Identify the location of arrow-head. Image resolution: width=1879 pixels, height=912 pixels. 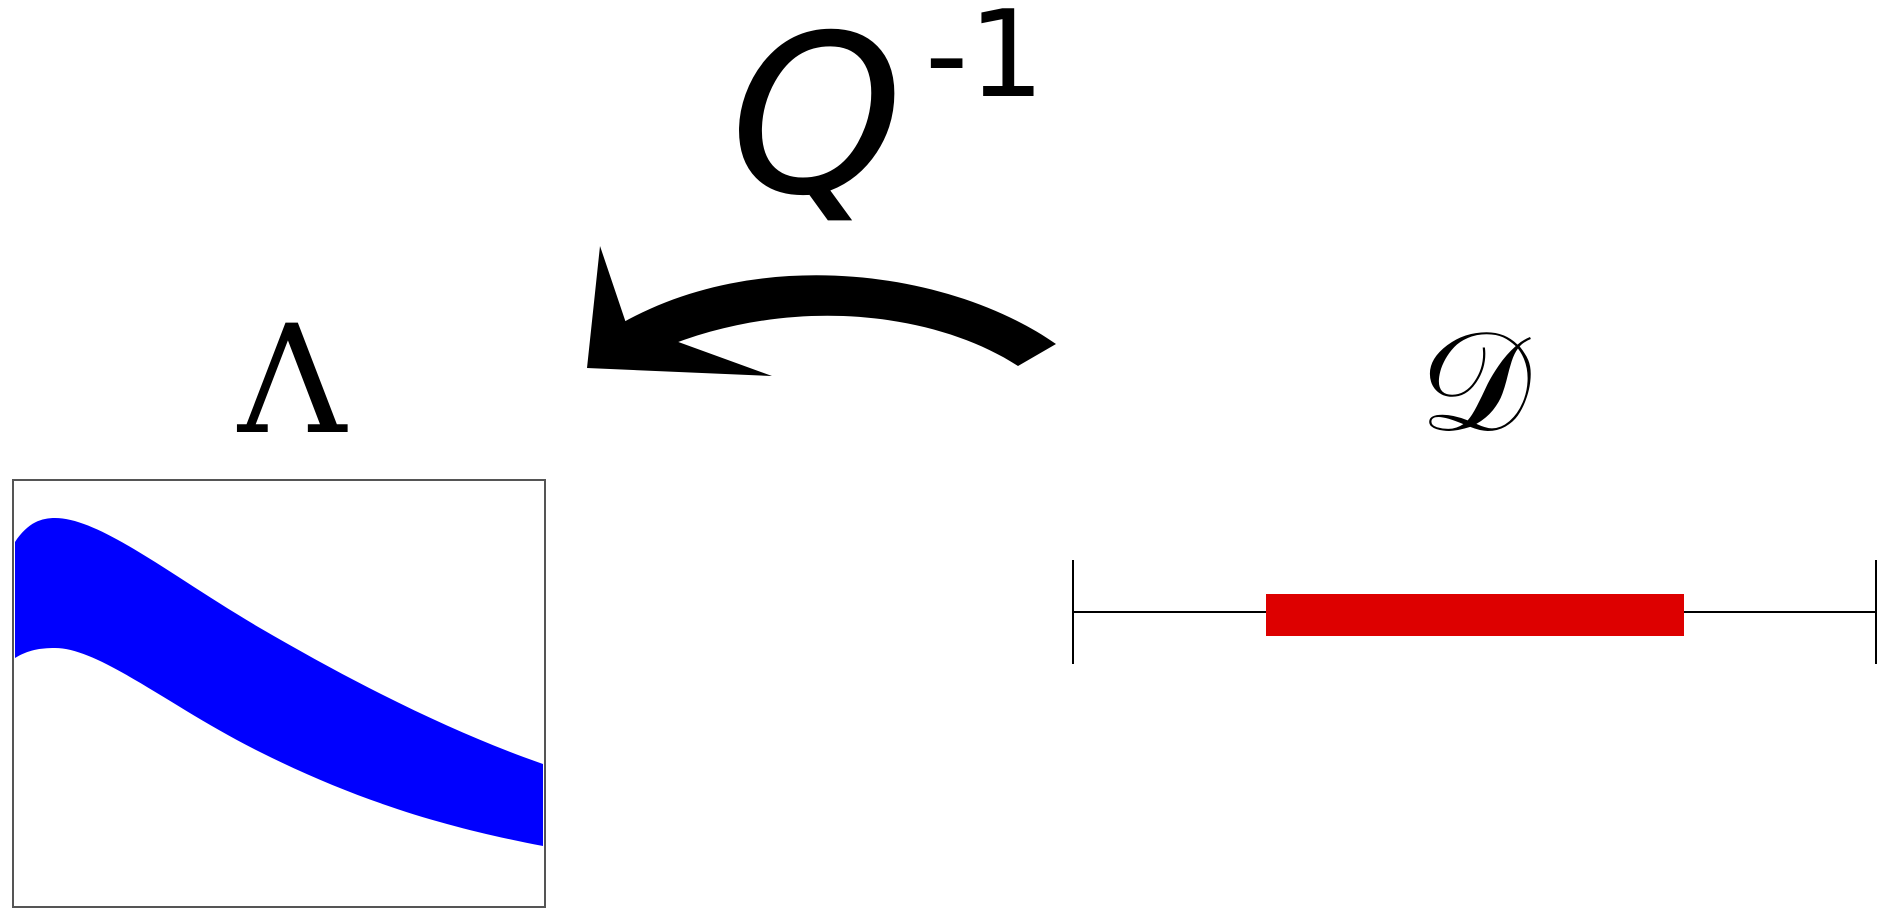
(679, 311).